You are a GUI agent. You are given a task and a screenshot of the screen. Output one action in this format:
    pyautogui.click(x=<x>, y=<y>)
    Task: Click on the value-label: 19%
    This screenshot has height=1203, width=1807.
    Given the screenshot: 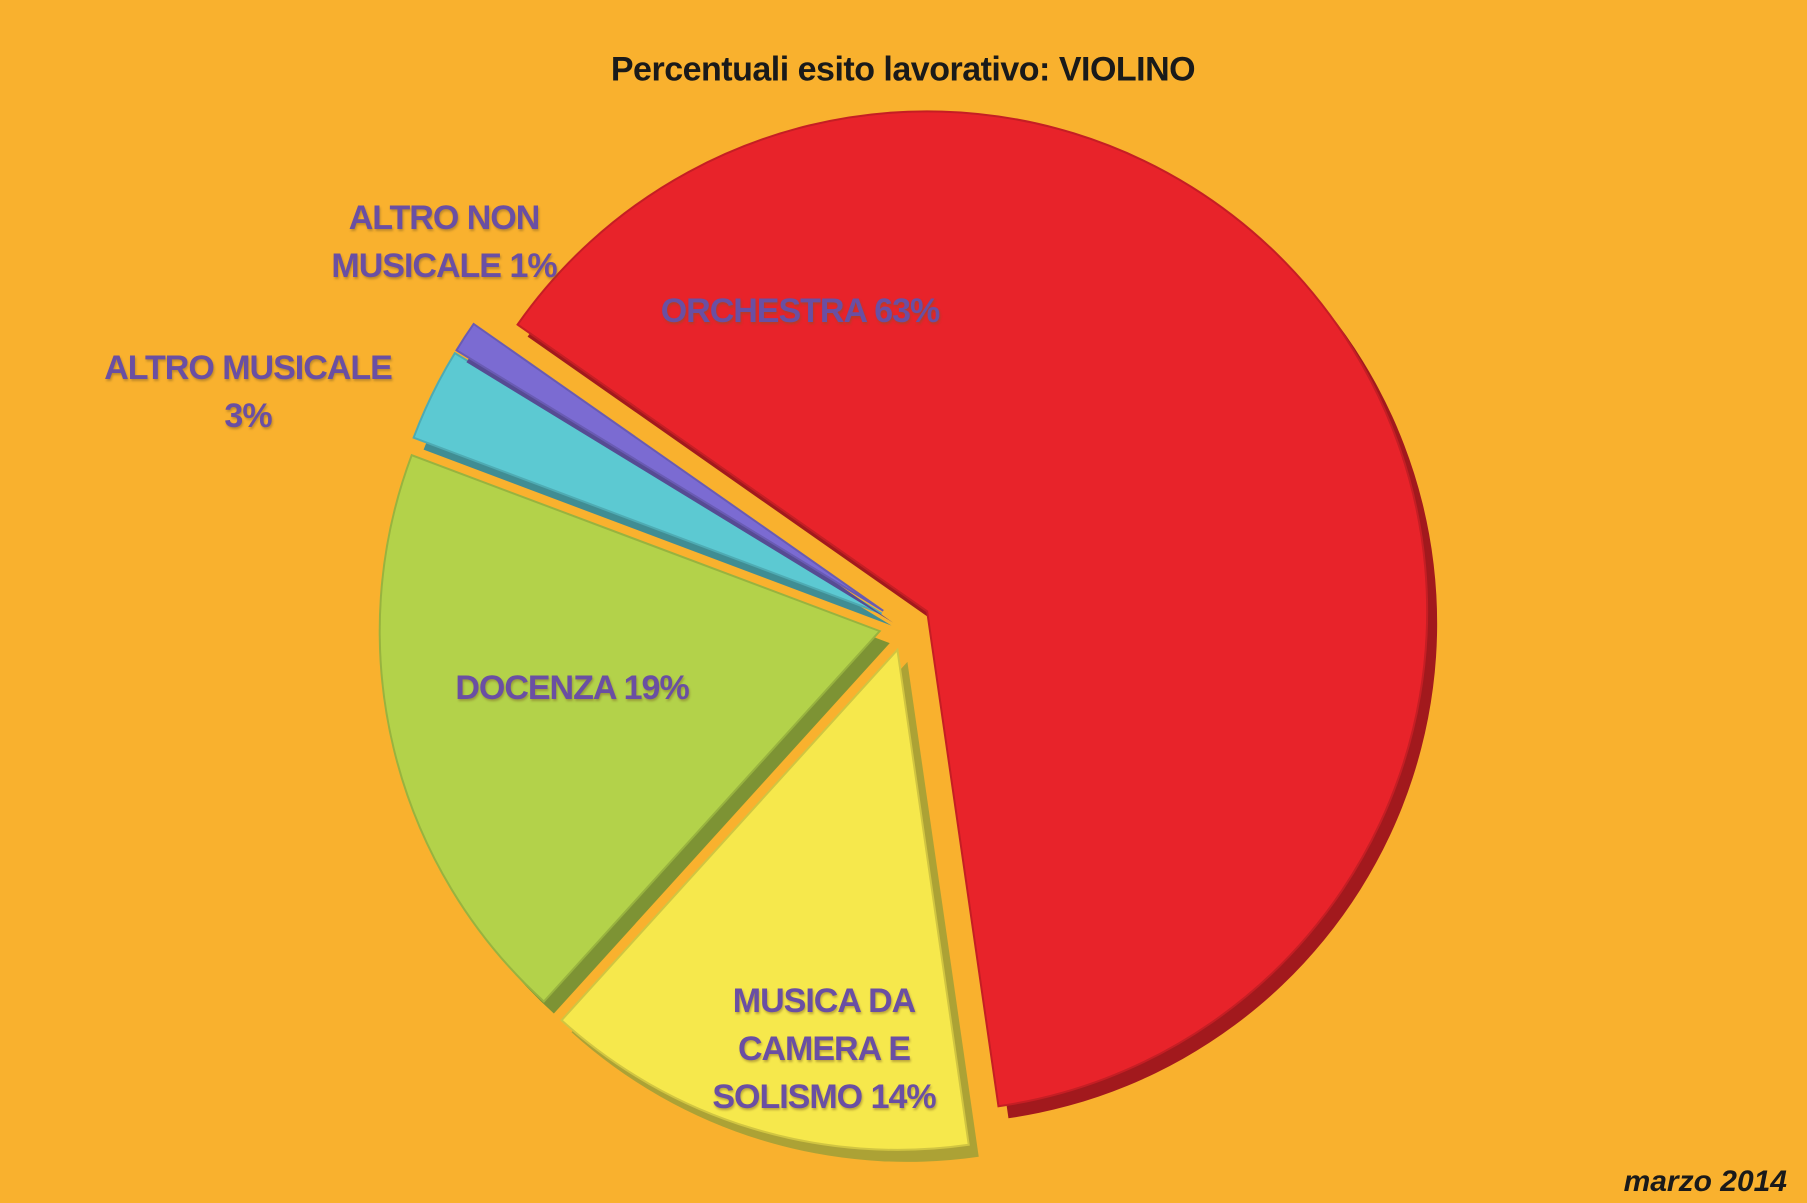 What is the action you would take?
    pyautogui.click(x=656, y=688)
    